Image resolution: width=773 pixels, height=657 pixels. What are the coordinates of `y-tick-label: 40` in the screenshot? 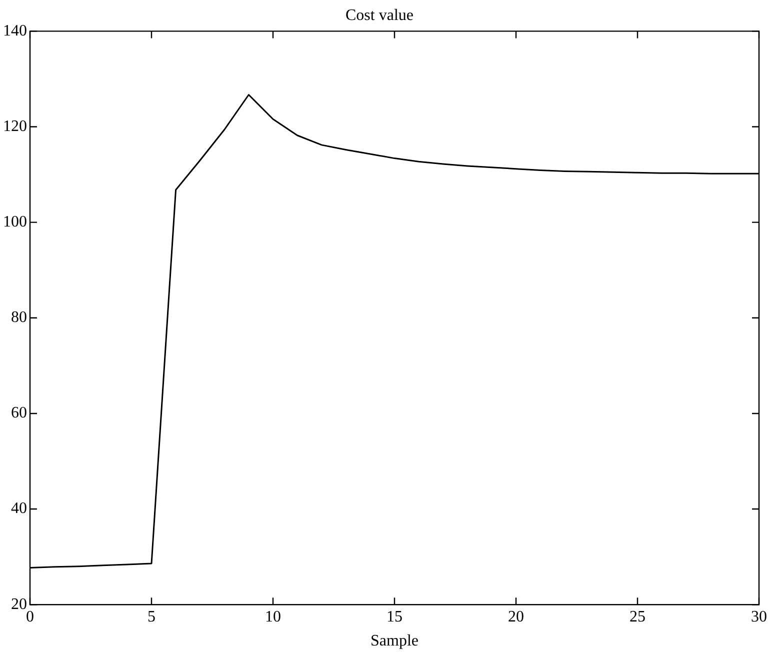 It's located at (19, 509).